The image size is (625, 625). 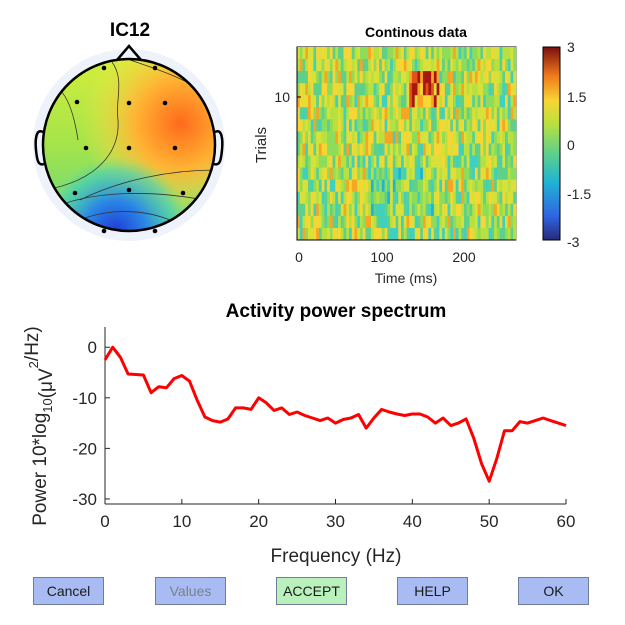 I want to click on colorbar-tick: -1.5, so click(x=579, y=194).